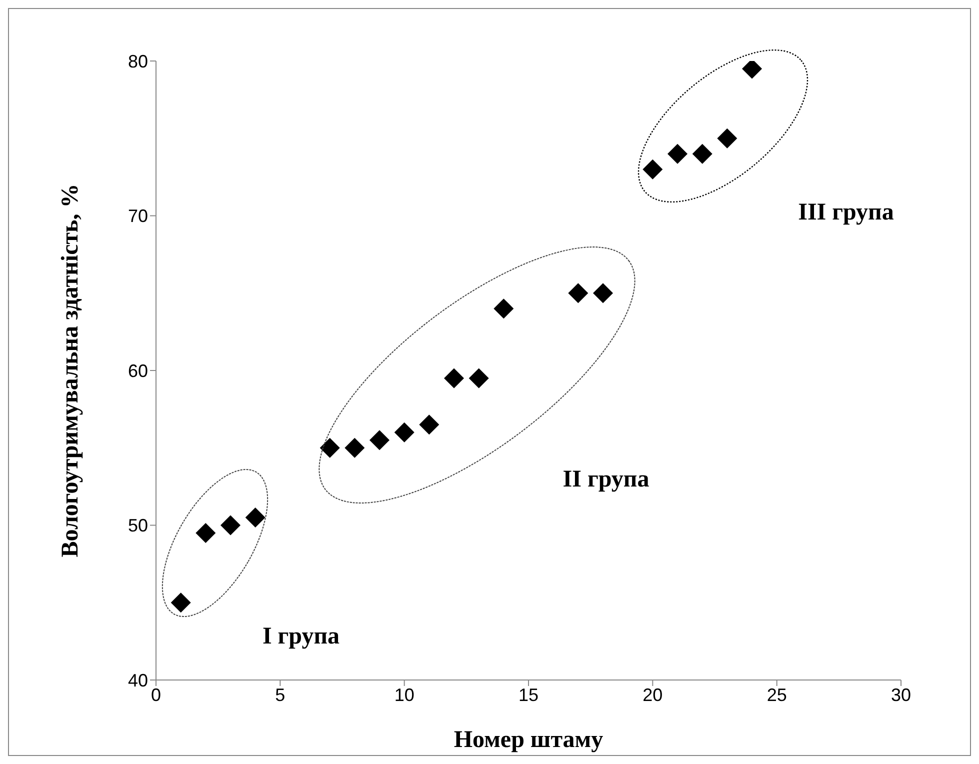 The height and width of the screenshot is (764, 979). What do you see at coordinates (529, 740) in the screenshot?
I see `x-axis-title: Номер штаму` at bounding box center [529, 740].